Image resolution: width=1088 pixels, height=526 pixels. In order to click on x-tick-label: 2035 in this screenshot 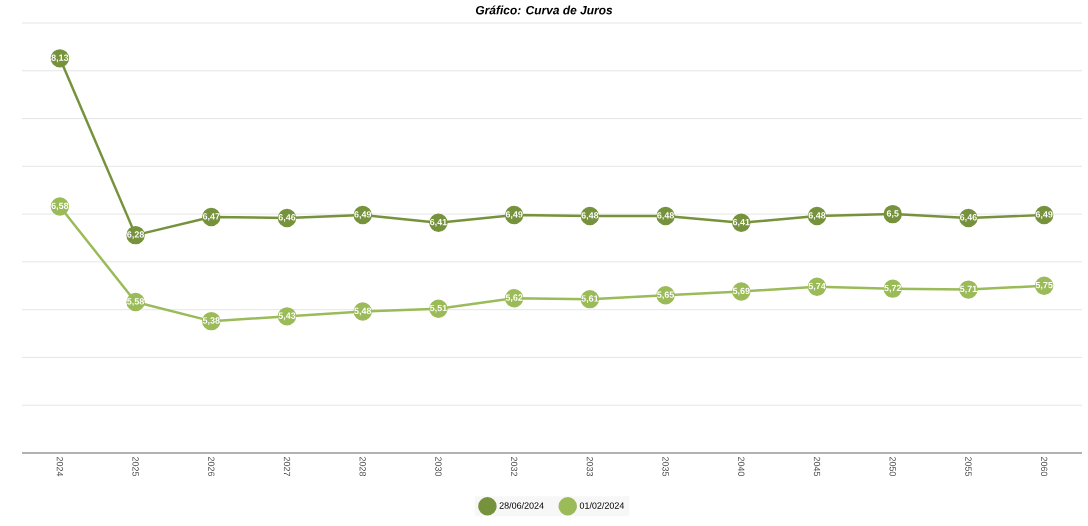, I will do `click(665, 466)`.